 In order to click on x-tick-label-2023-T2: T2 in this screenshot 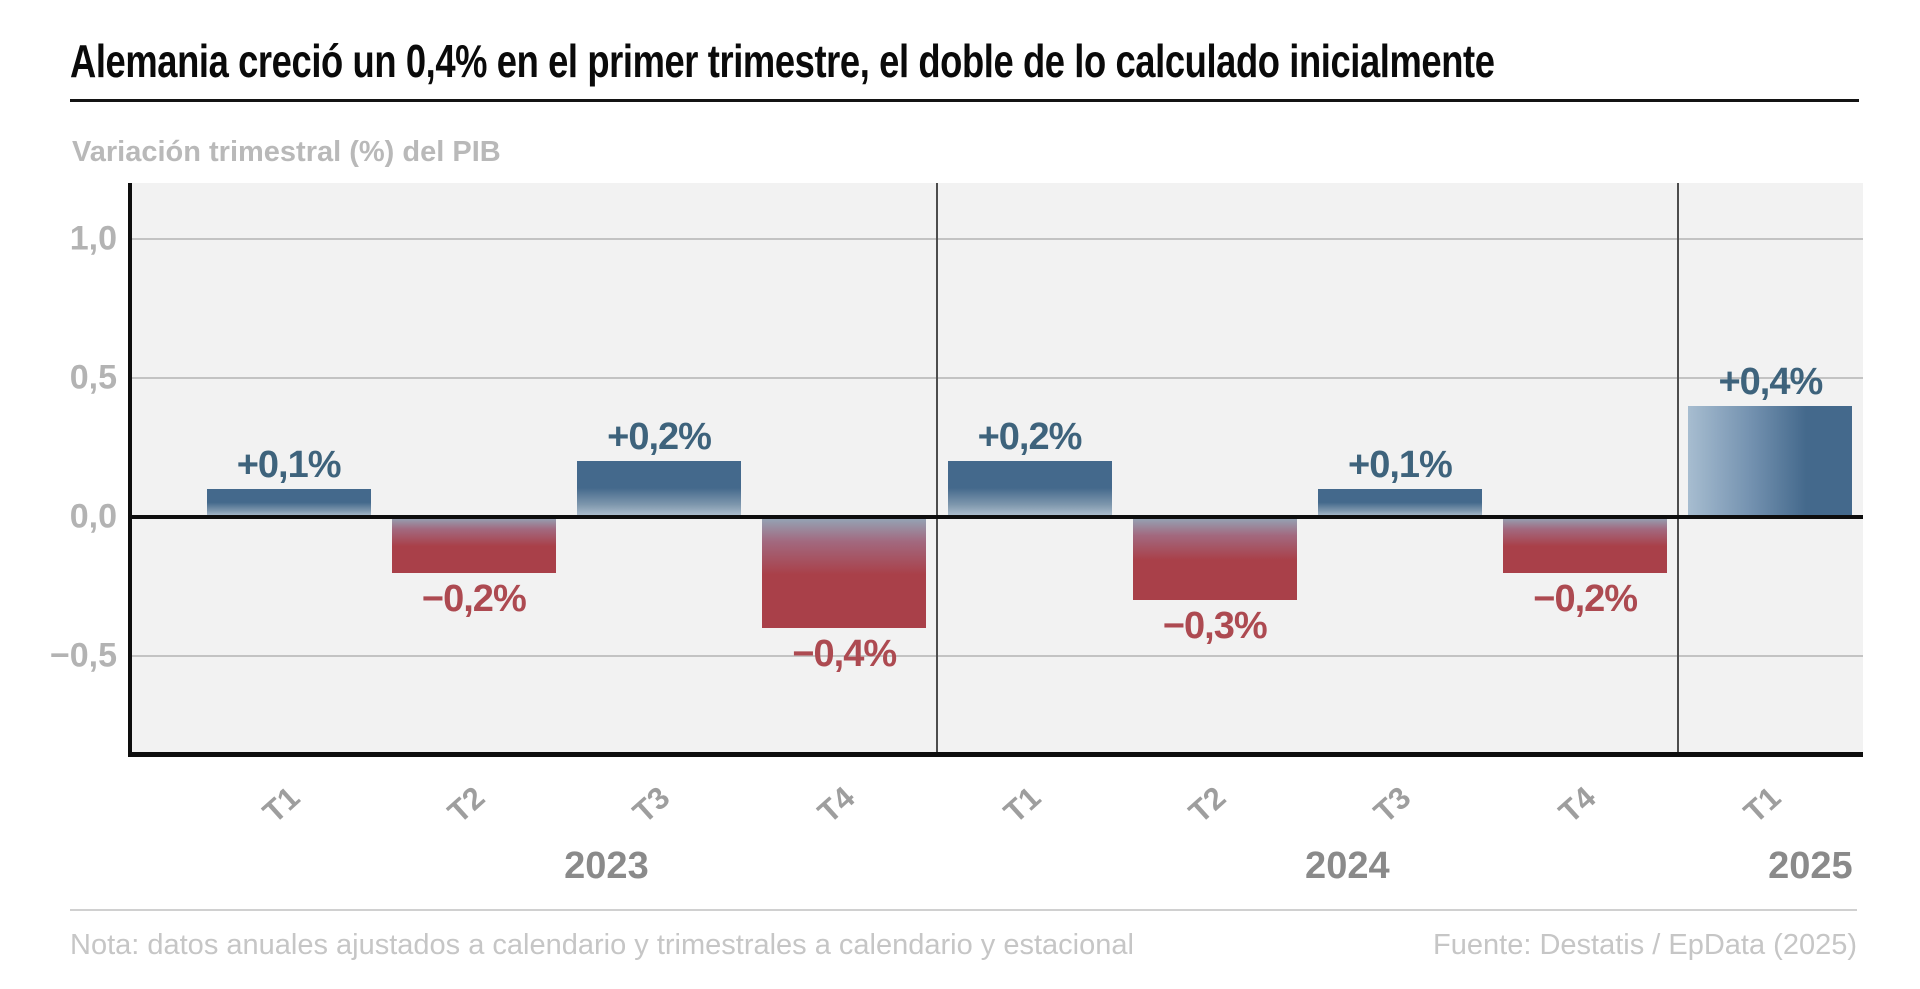, I will do `click(466, 804)`.